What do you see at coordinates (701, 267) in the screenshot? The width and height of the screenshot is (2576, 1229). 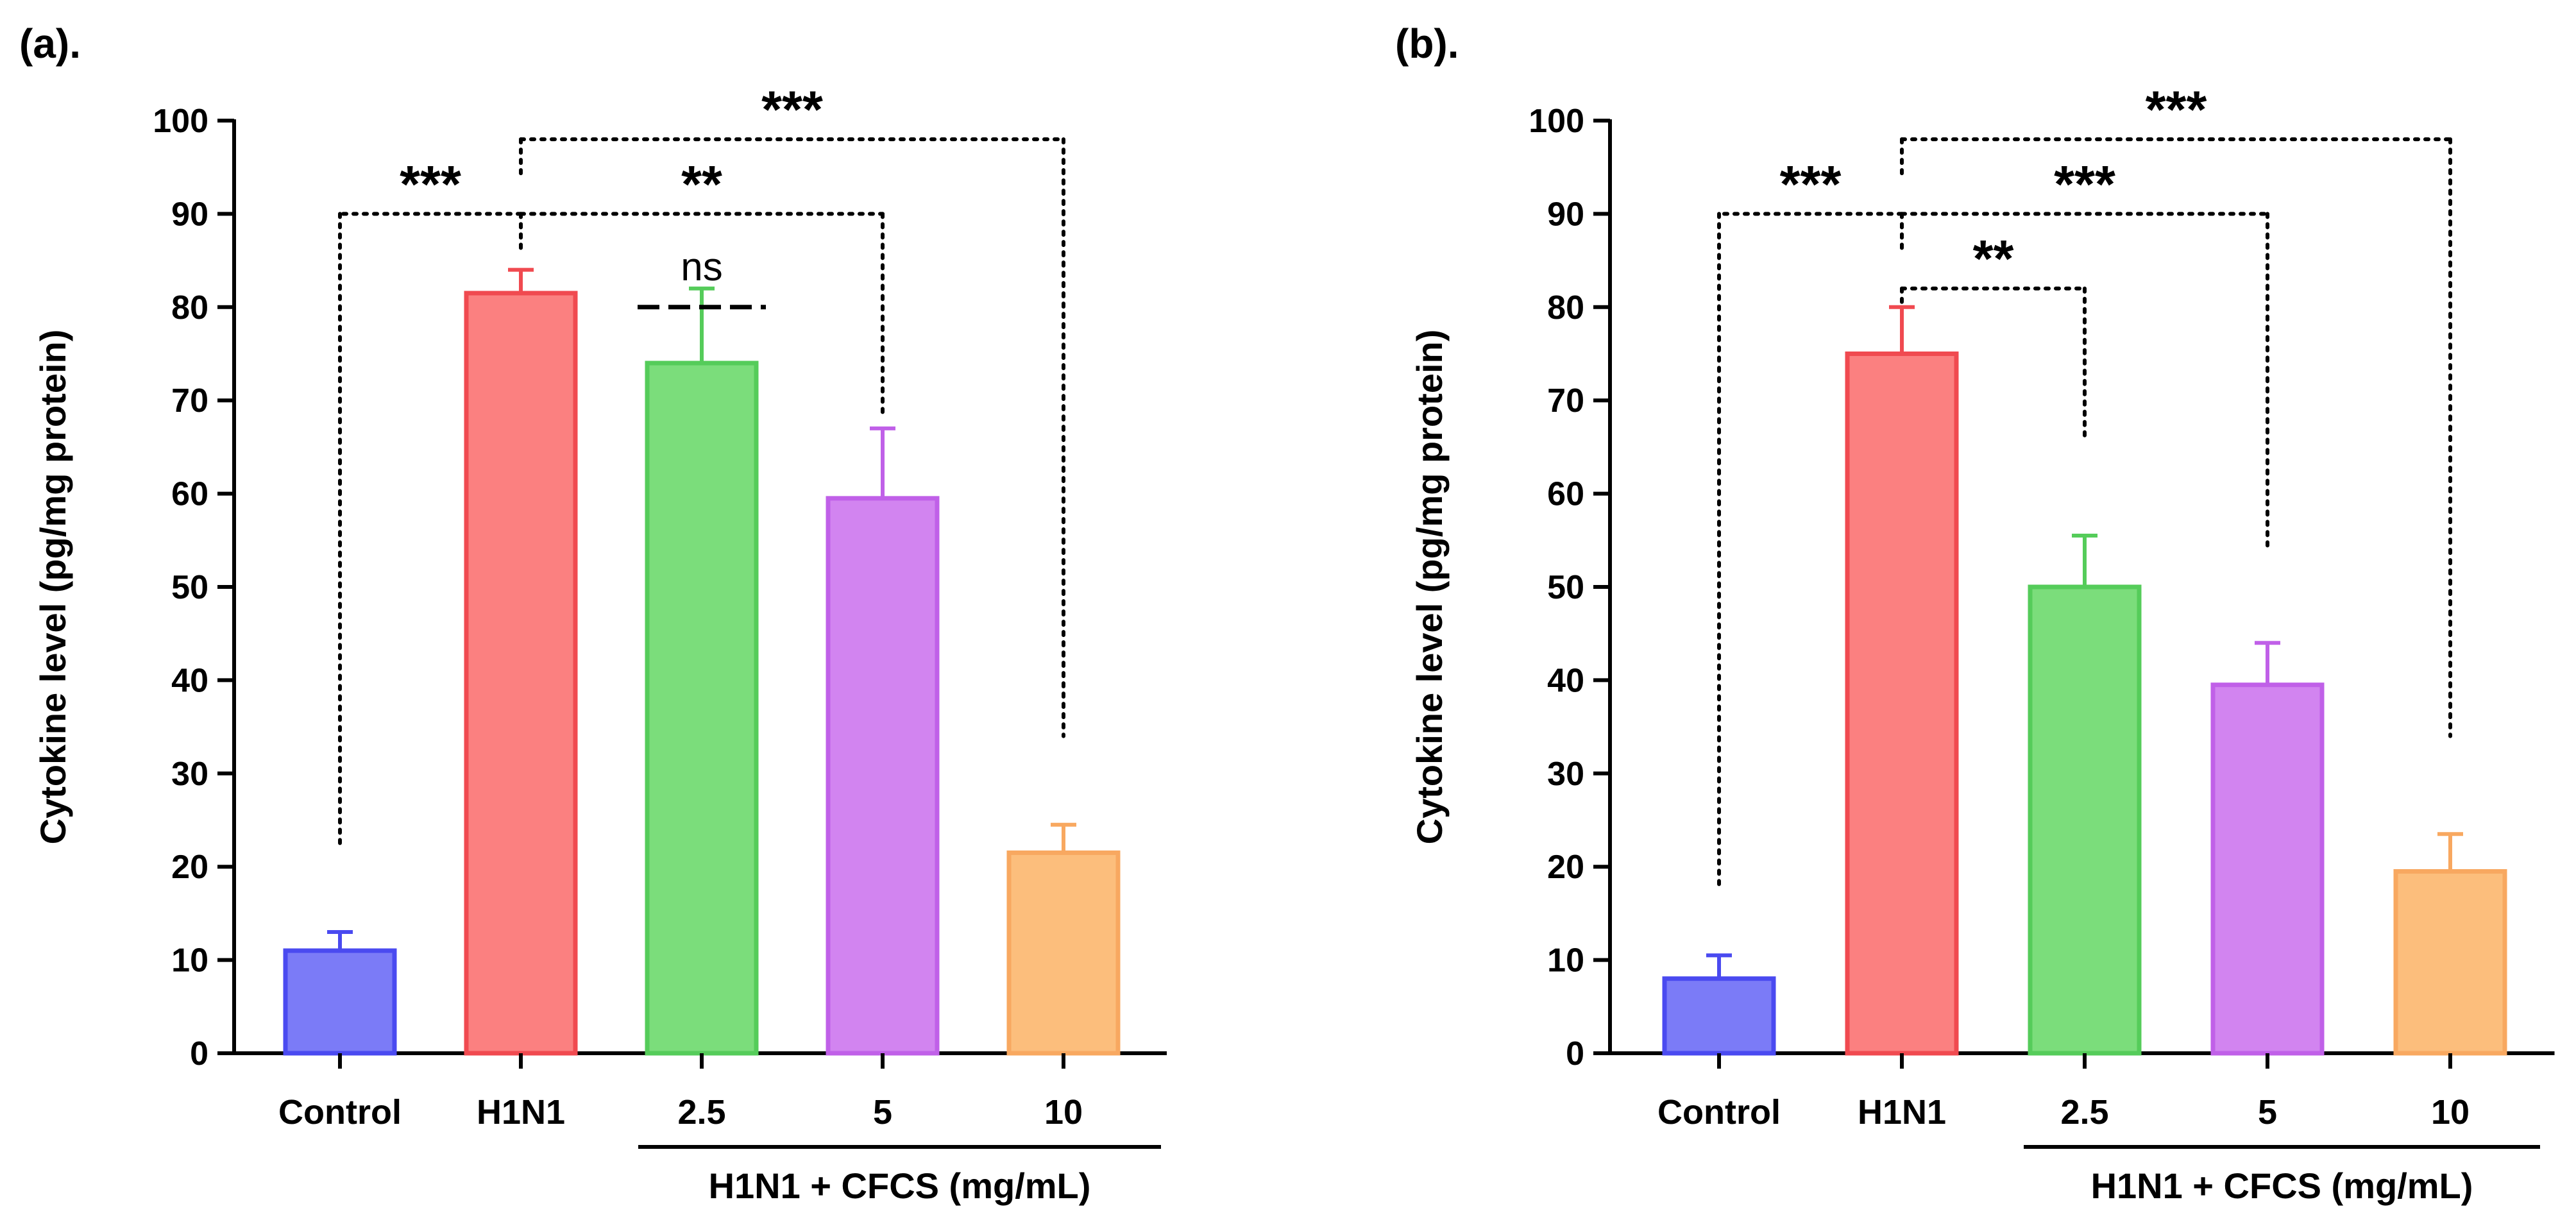 I see `significance-label: ns` at bounding box center [701, 267].